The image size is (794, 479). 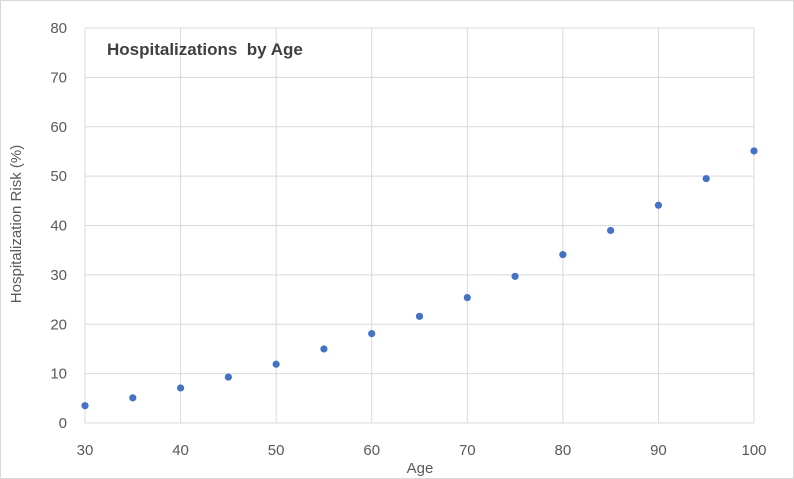 I want to click on y-tick-label: 60, so click(x=58, y=127).